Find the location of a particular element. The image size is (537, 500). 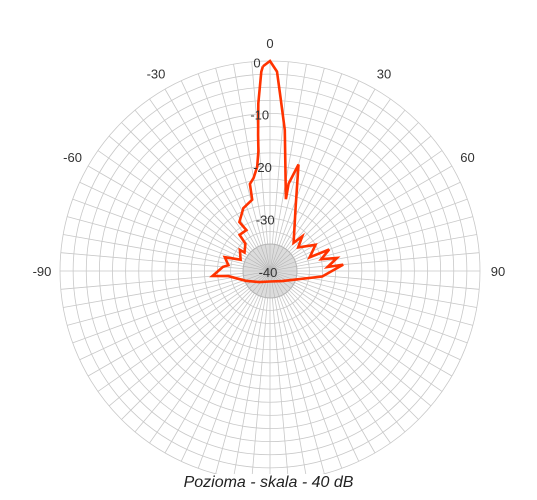

radial-tick-label: 0 is located at coordinates (256, 62).